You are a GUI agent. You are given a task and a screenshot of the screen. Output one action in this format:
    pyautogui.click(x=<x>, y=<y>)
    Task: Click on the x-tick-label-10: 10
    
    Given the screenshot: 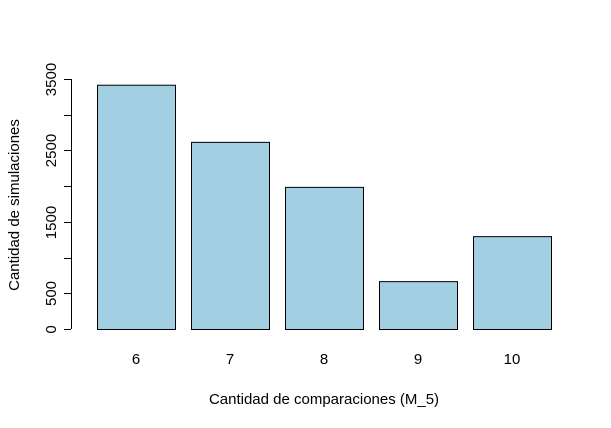 What is the action you would take?
    pyautogui.click(x=512, y=359)
    